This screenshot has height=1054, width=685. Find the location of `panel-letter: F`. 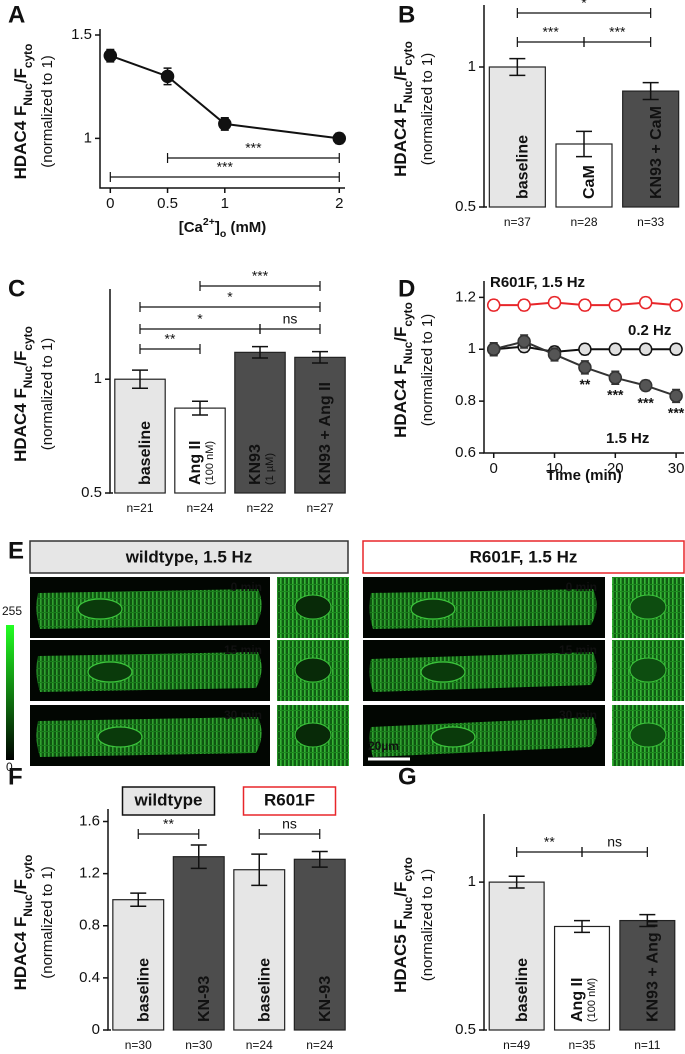

panel-letter: F is located at coordinates (15, 776).